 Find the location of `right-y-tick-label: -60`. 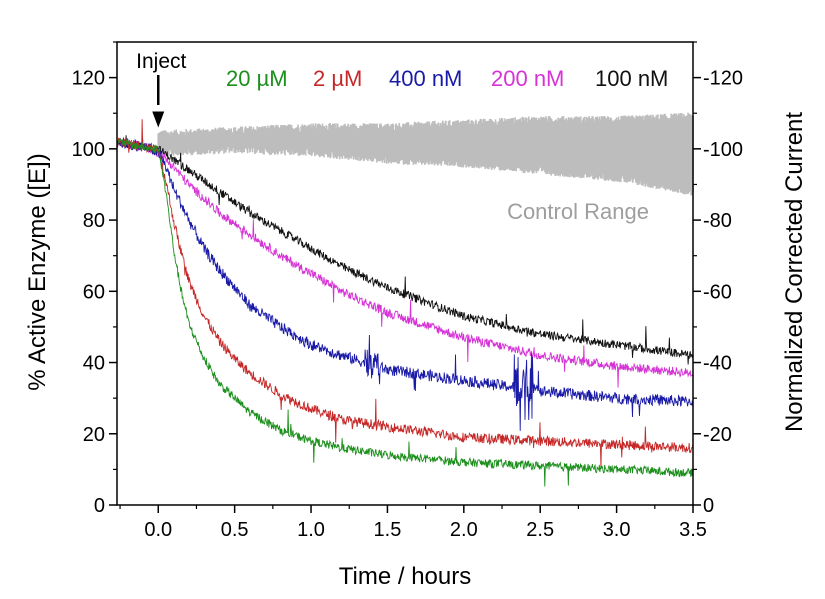

right-y-tick-label: -60 is located at coordinates (717, 292).